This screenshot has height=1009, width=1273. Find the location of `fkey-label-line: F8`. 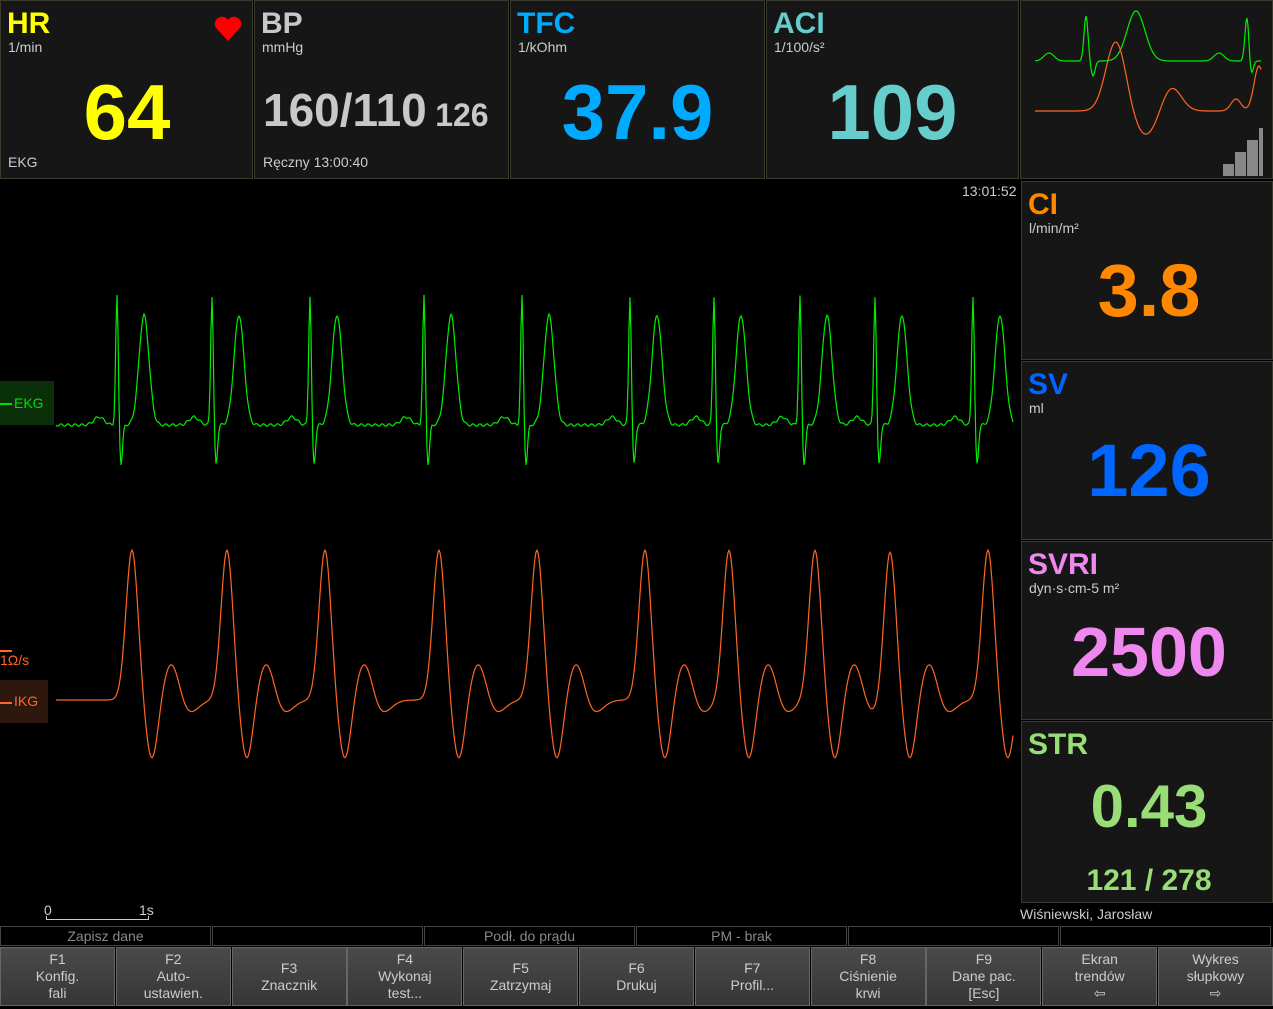

fkey-label-line: F8 is located at coordinates (868, 959).